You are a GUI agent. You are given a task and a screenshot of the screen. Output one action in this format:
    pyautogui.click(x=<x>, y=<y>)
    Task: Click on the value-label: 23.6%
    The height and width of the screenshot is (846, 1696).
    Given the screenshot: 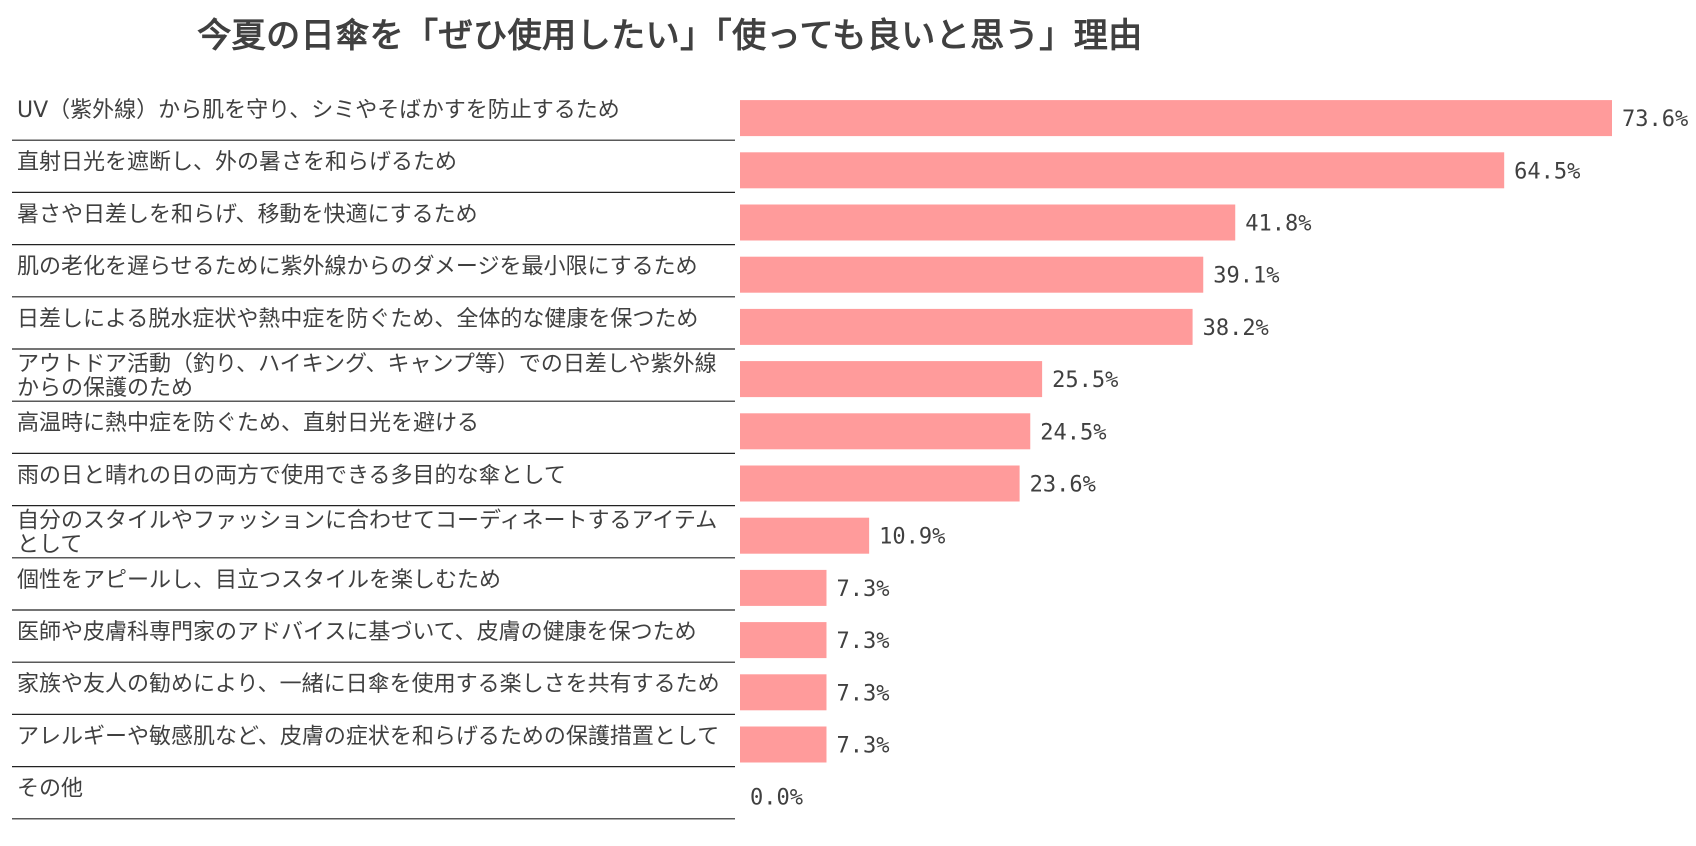 What is the action you would take?
    pyautogui.click(x=1063, y=485)
    